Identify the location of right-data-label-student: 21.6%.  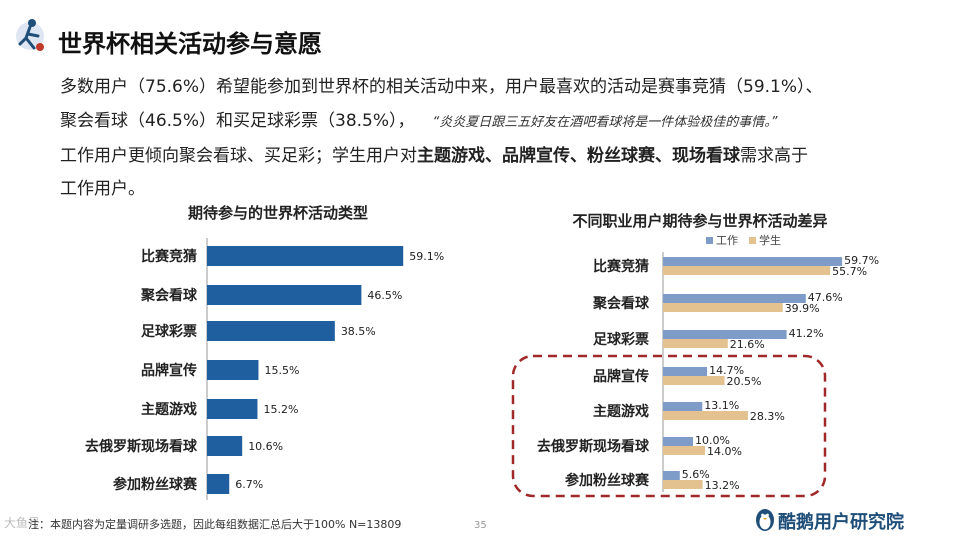
(747, 344).